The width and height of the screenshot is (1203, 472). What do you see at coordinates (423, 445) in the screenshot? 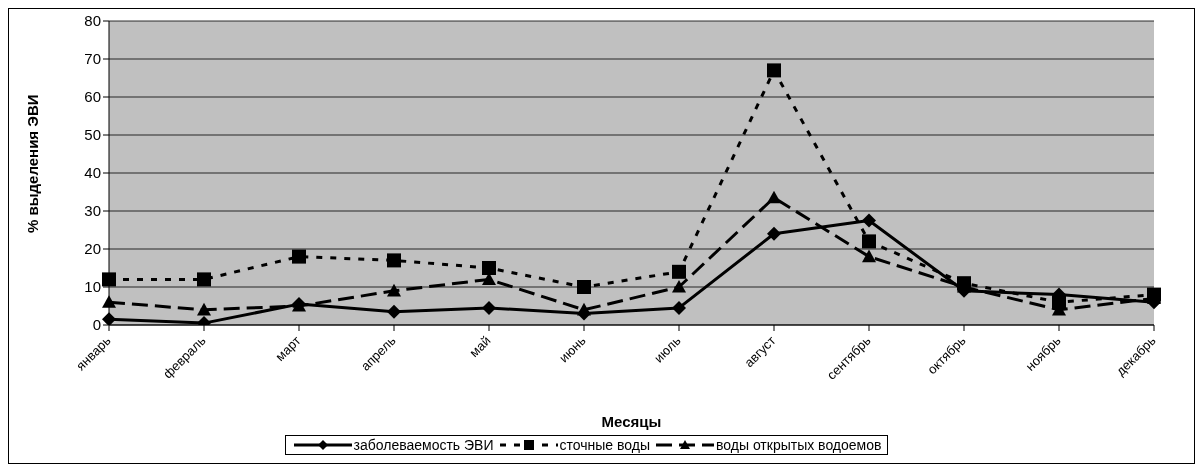
I see `legend-label: заболеваемость ЭВИ` at bounding box center [423, 445].